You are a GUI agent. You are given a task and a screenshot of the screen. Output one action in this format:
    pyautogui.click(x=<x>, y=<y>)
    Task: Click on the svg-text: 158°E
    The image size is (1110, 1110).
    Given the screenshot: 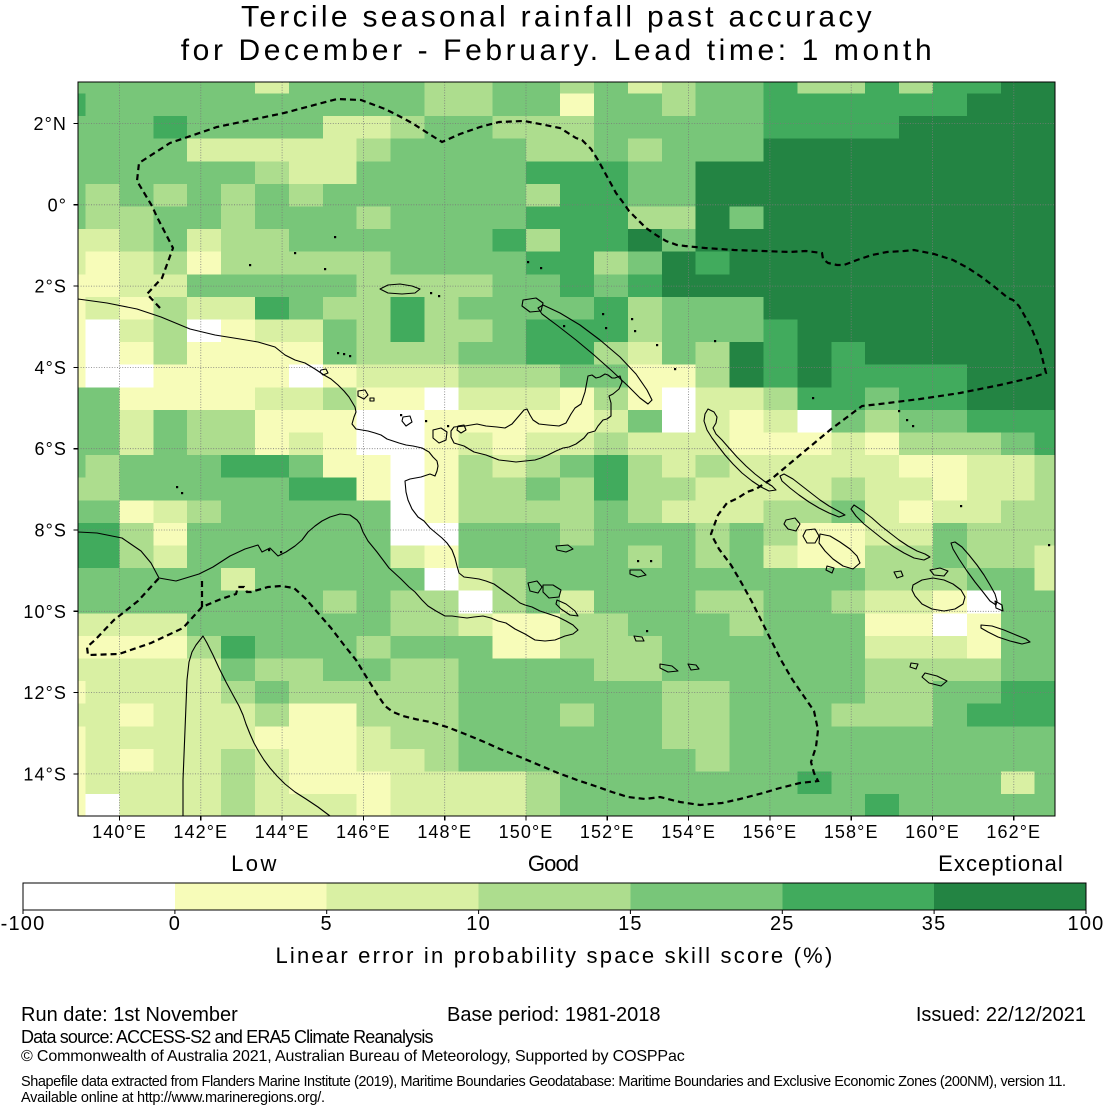 What is the action you would take?
    pyautogui.click(x=851, y=832)
    